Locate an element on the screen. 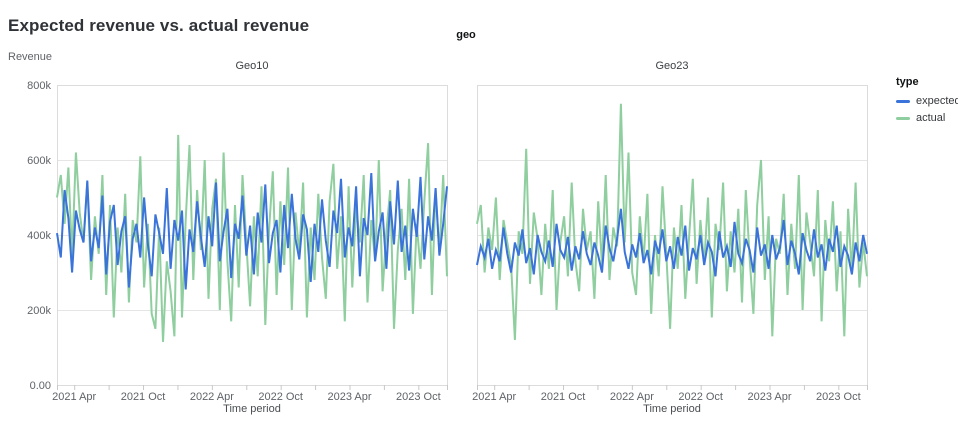 This screenshot has width=958, height=424. facet-title-geo23: Geo23 is located at coordinates (672, 66).